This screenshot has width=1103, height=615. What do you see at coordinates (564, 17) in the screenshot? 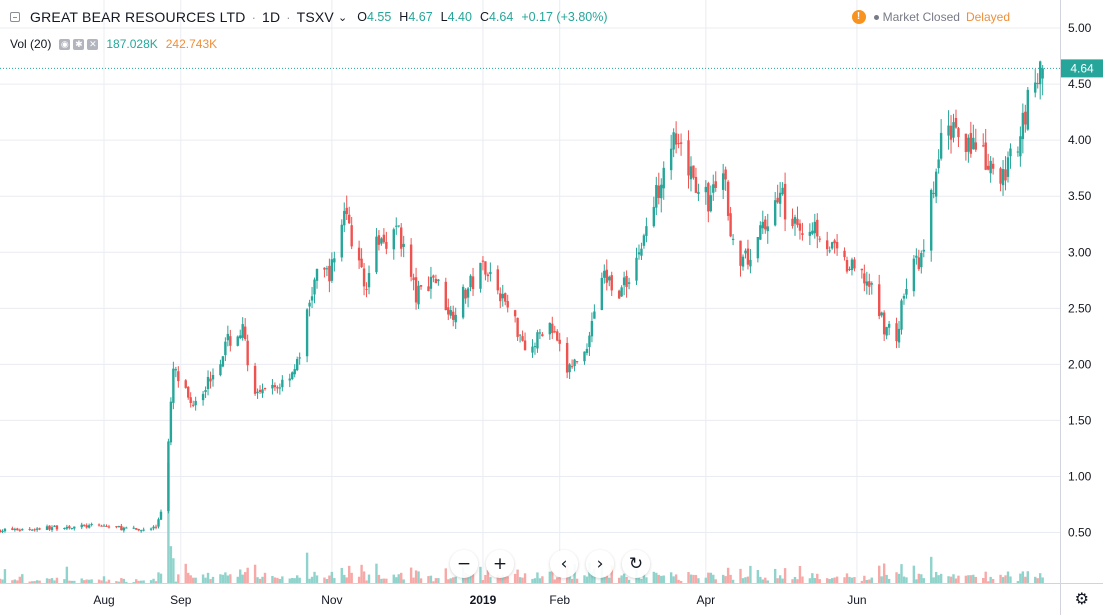
I see `price-change: +0.17 (+3.80%)` at bounding box center [564, 17].